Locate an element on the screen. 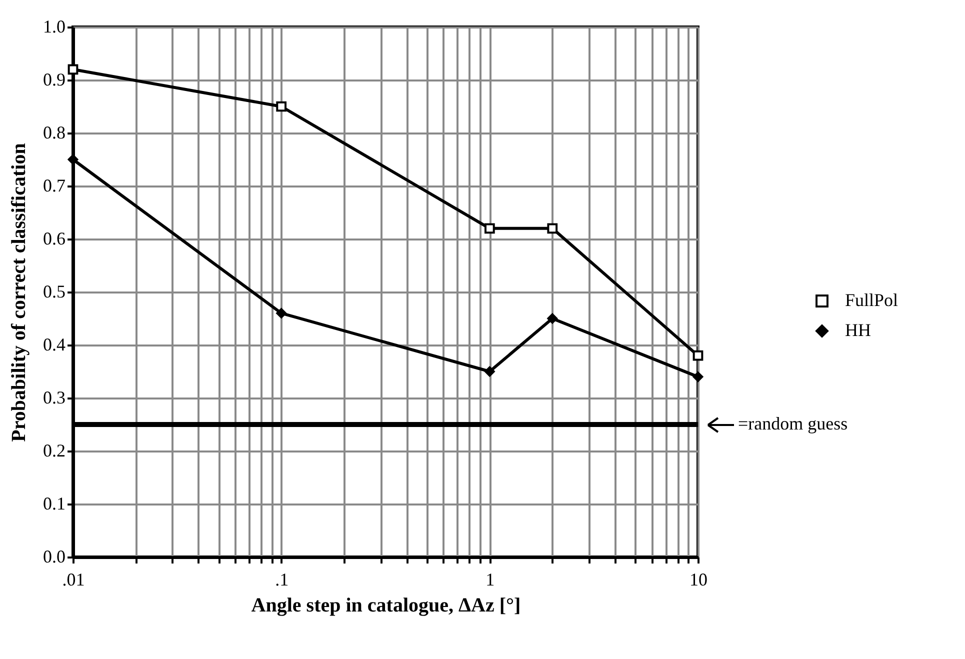  y-tick-label: 0.4 is located at coordinates (54, 344).